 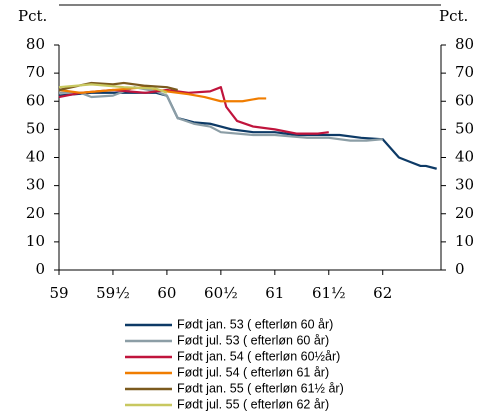 I want to click on y2-axis-label: Pct., so click(x=453, y=16).